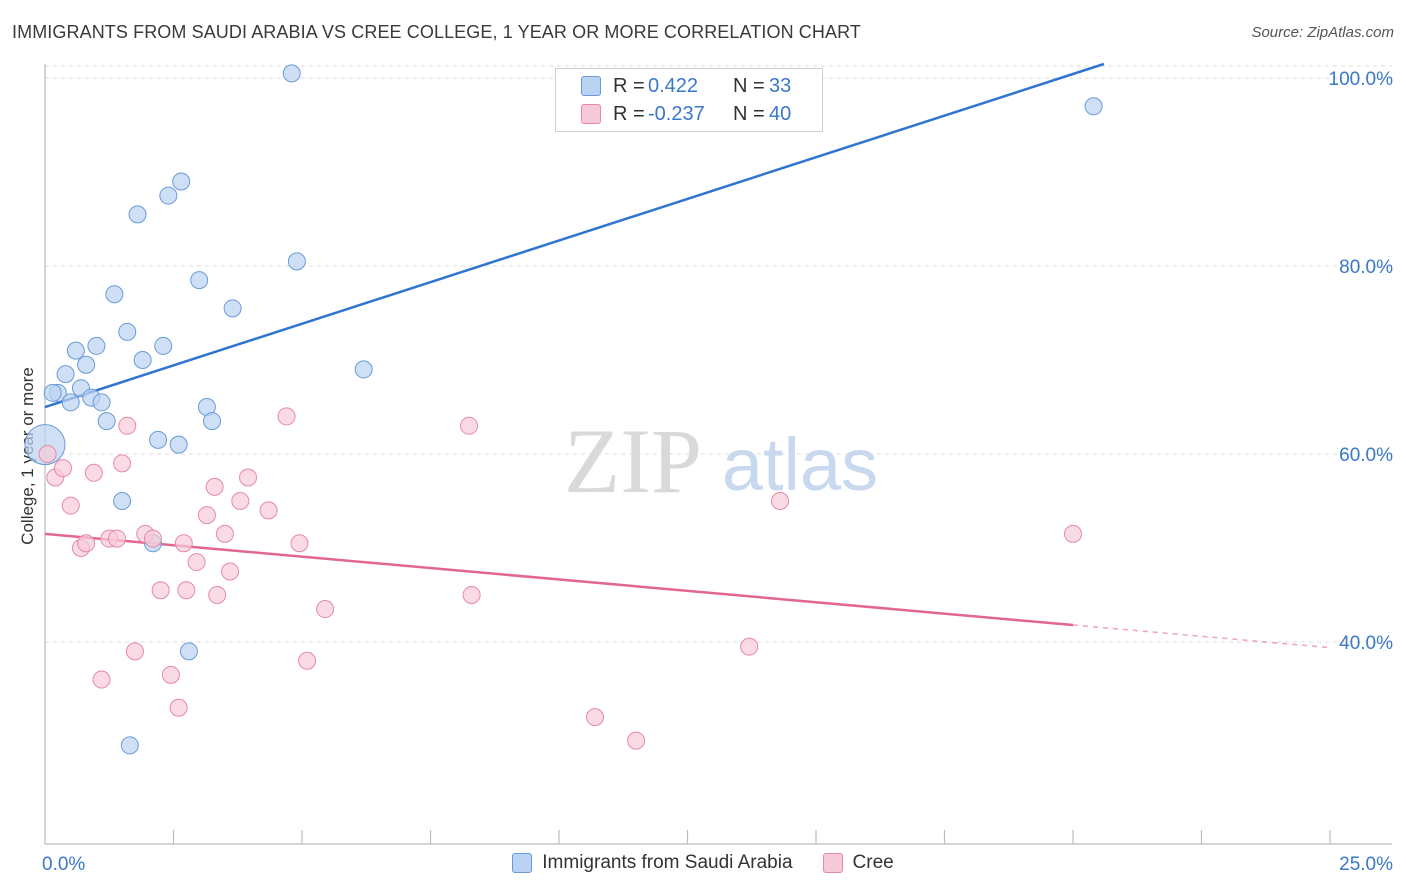 Image resolution: width=1406 pixels, height=892 pixels. I want to click on trend-line-pink, so click(559, 579).